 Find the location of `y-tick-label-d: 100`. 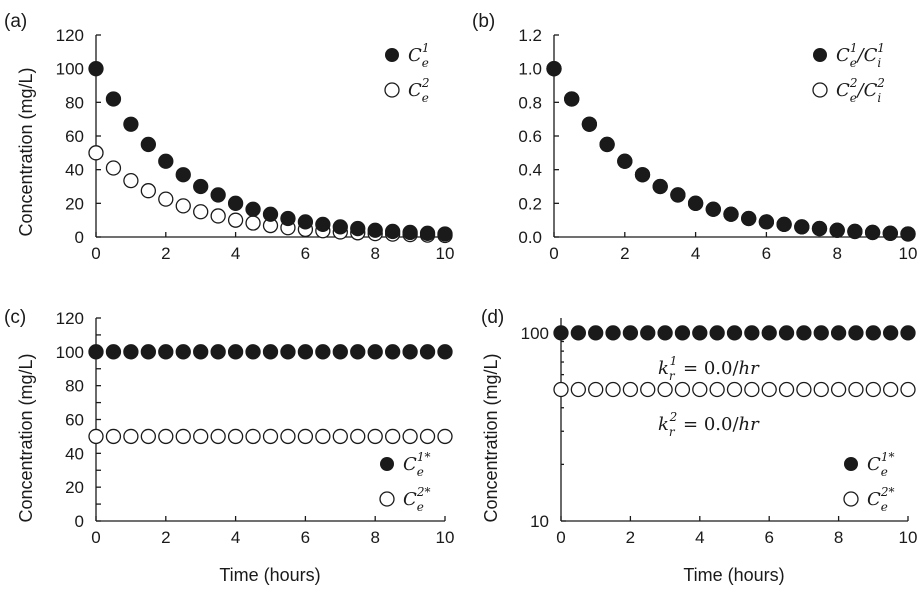

y-tick-label-d: 100 is located at coordinates (535, 333).